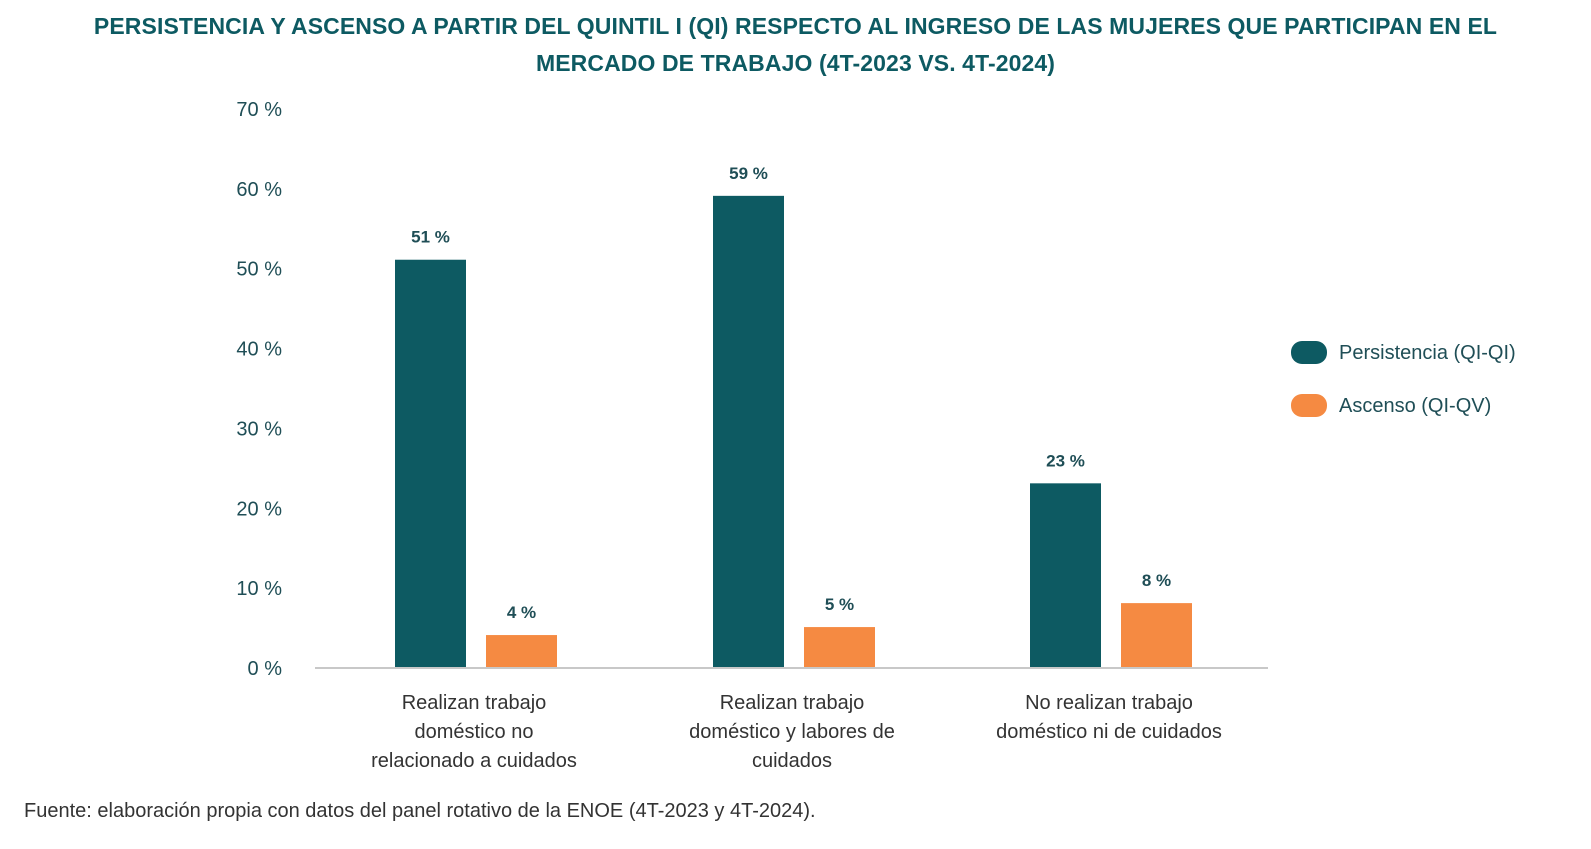 The width and height of the screenshot is (1591, 849). What do you see at coordinates (259, 110) in the screenshot?
I see `y-tick-label: 70 %` at bounding box center [259, 110].